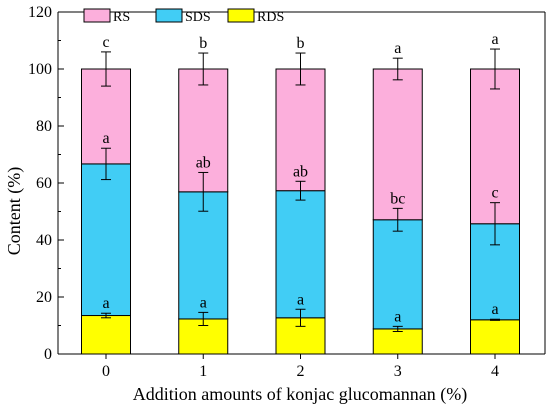 The width and height of the screenshot is (550, 408). What do you see at coordinates (203, 43) in the screenshot?
I see `sig-label-rs-1: b` at bounding box center [203, 43].